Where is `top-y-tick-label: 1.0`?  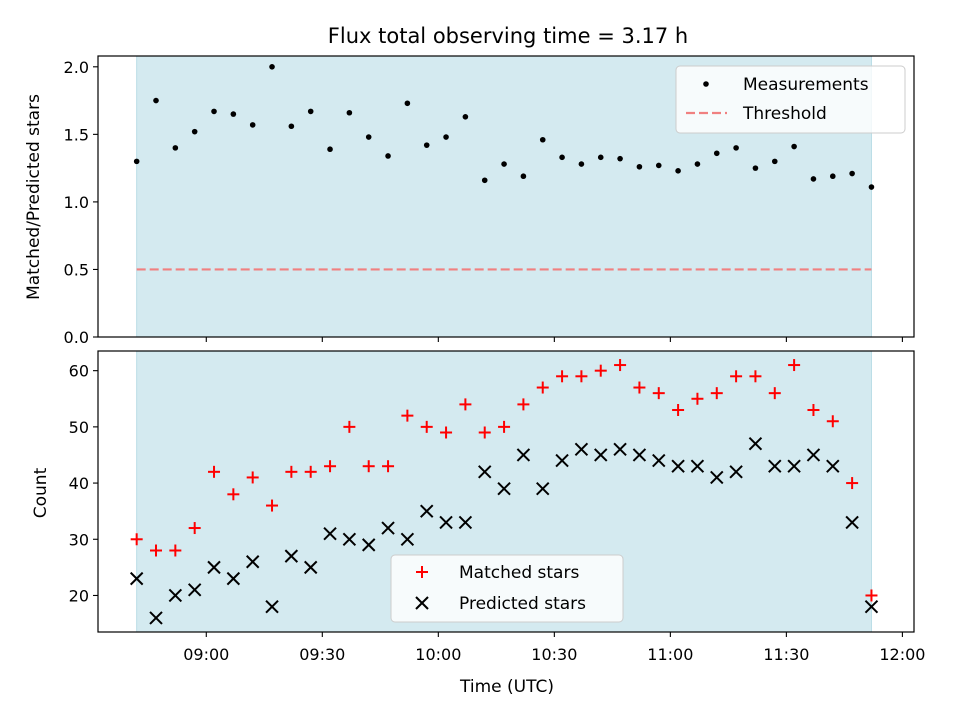
top-y-tick-label: 1.0 is located at coordinates (76, 202).